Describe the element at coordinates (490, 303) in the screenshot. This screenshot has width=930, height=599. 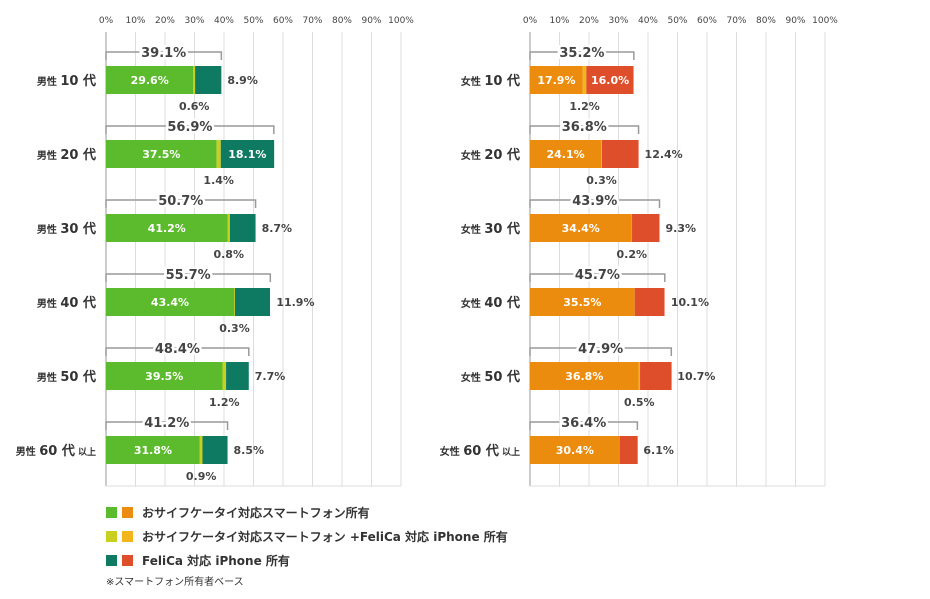
I see `female-category-label: 女性 40 代` at that location.